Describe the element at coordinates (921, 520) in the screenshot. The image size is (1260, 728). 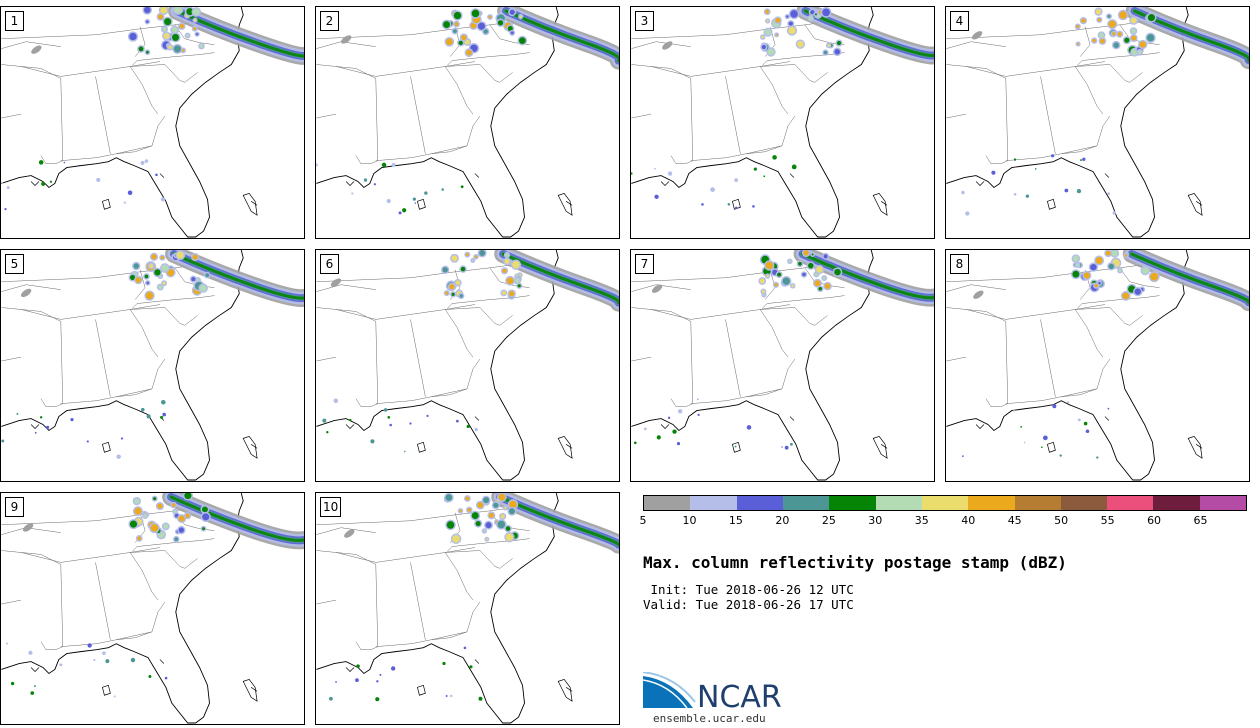
I see `colorbar-tick-label: 35` at that location.